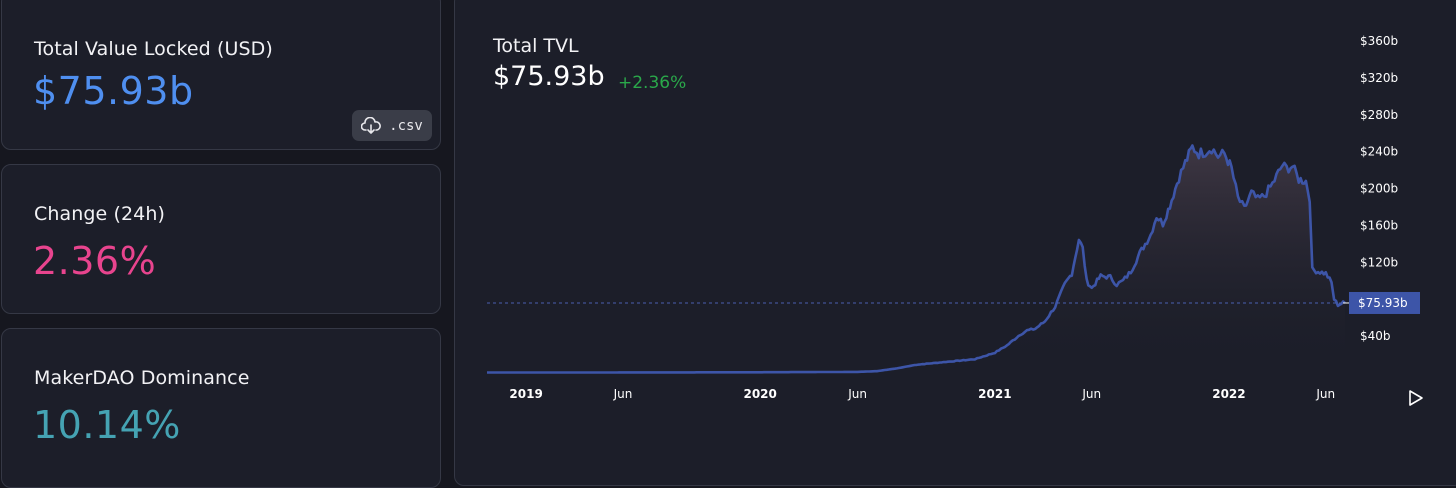 This screenshot has height=488, width=1456. I want to click on y-tick-label: $120b, so click(1379, 262).